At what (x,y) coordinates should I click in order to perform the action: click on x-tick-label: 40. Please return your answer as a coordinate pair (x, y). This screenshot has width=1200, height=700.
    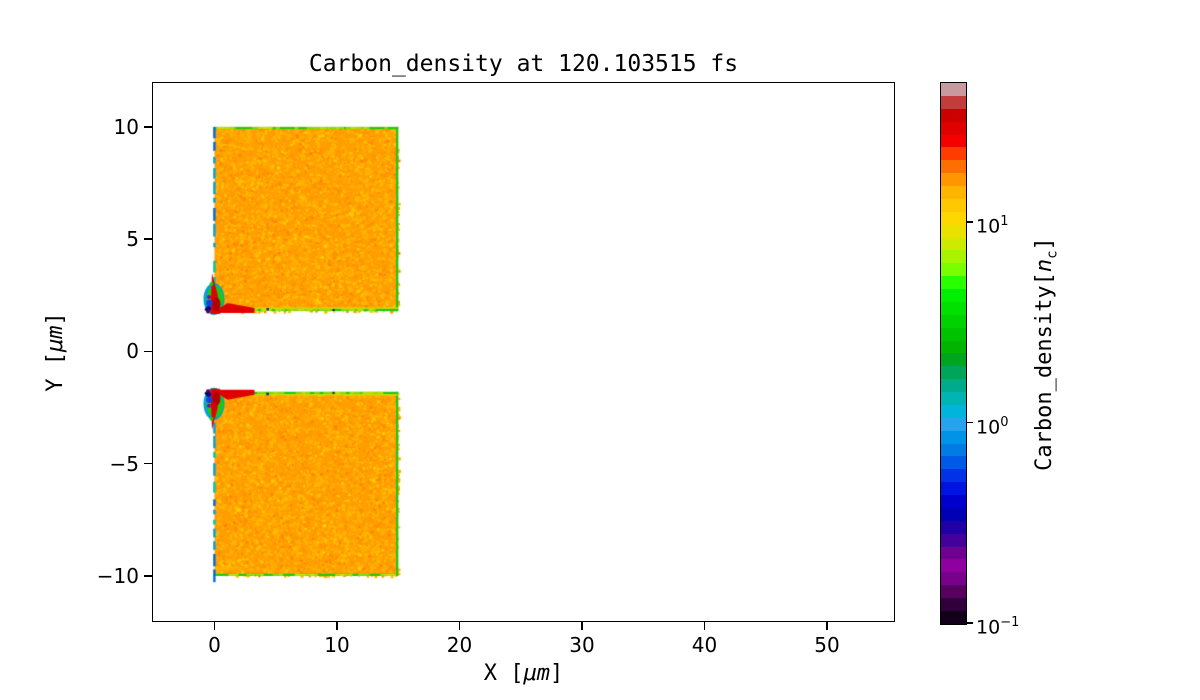
    Looking at the image, I should click on (704, 645).